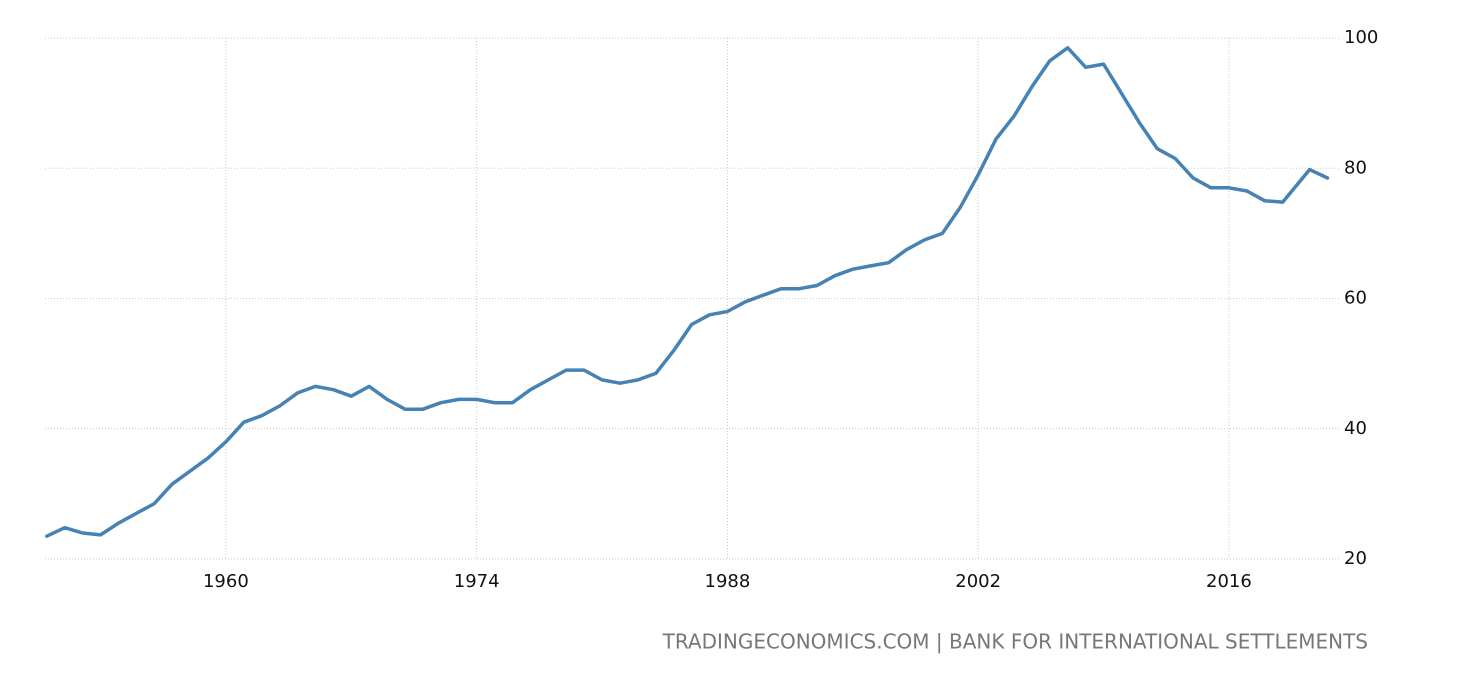 The height and width of the screenshot is (680, 1460). I want to click on x-tick-label: 1960, so click(226, 581).